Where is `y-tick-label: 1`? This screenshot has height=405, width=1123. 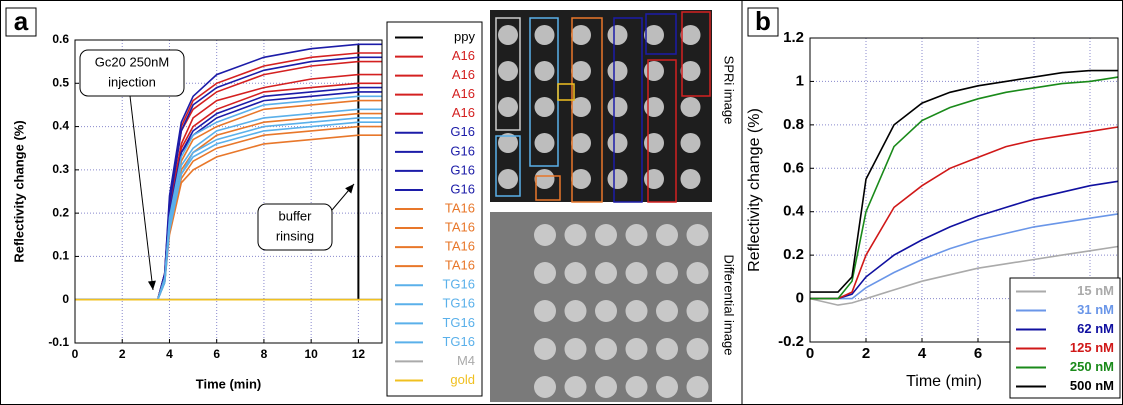 y-tick-label: 1 is located at coordinates (800, 80).